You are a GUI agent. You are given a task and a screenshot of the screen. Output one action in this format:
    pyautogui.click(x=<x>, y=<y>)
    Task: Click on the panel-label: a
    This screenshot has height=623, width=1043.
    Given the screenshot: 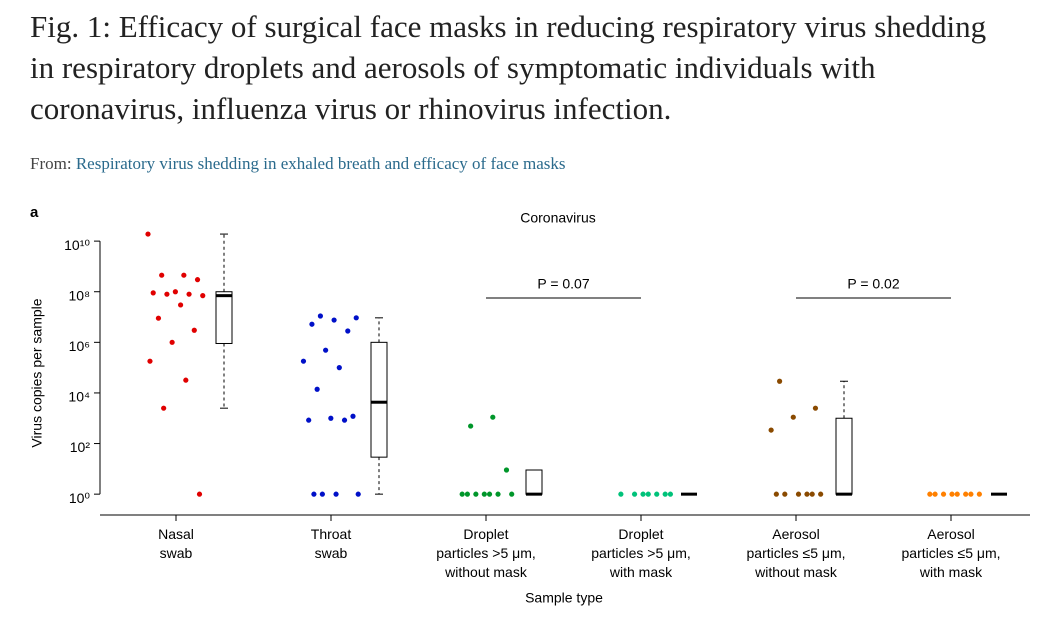 What is the action you would take?
    pyautogui.click(x=34, y=212)
    